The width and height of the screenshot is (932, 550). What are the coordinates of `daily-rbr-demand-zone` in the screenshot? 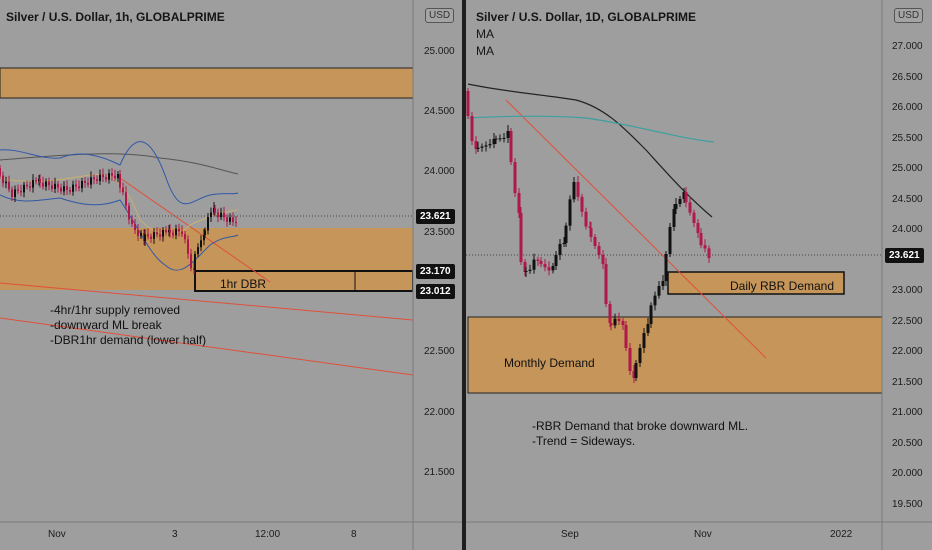 It's located at (756, 283).